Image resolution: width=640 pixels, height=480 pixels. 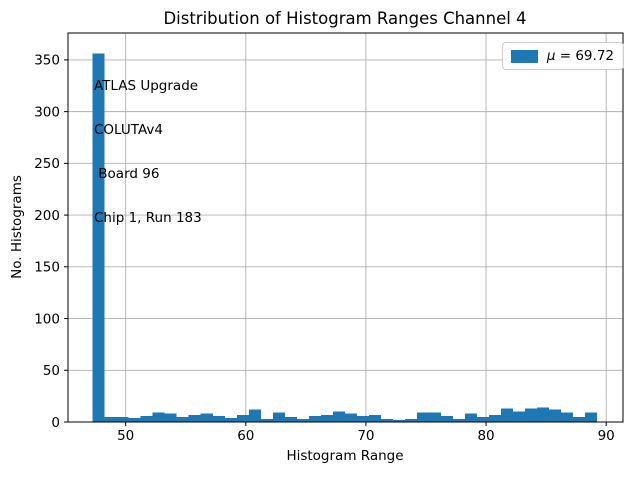 What do you see at coordinates (55, 423) in the screenshot?
I see `y-tick-label: 0` at bounding box center [55, 423].